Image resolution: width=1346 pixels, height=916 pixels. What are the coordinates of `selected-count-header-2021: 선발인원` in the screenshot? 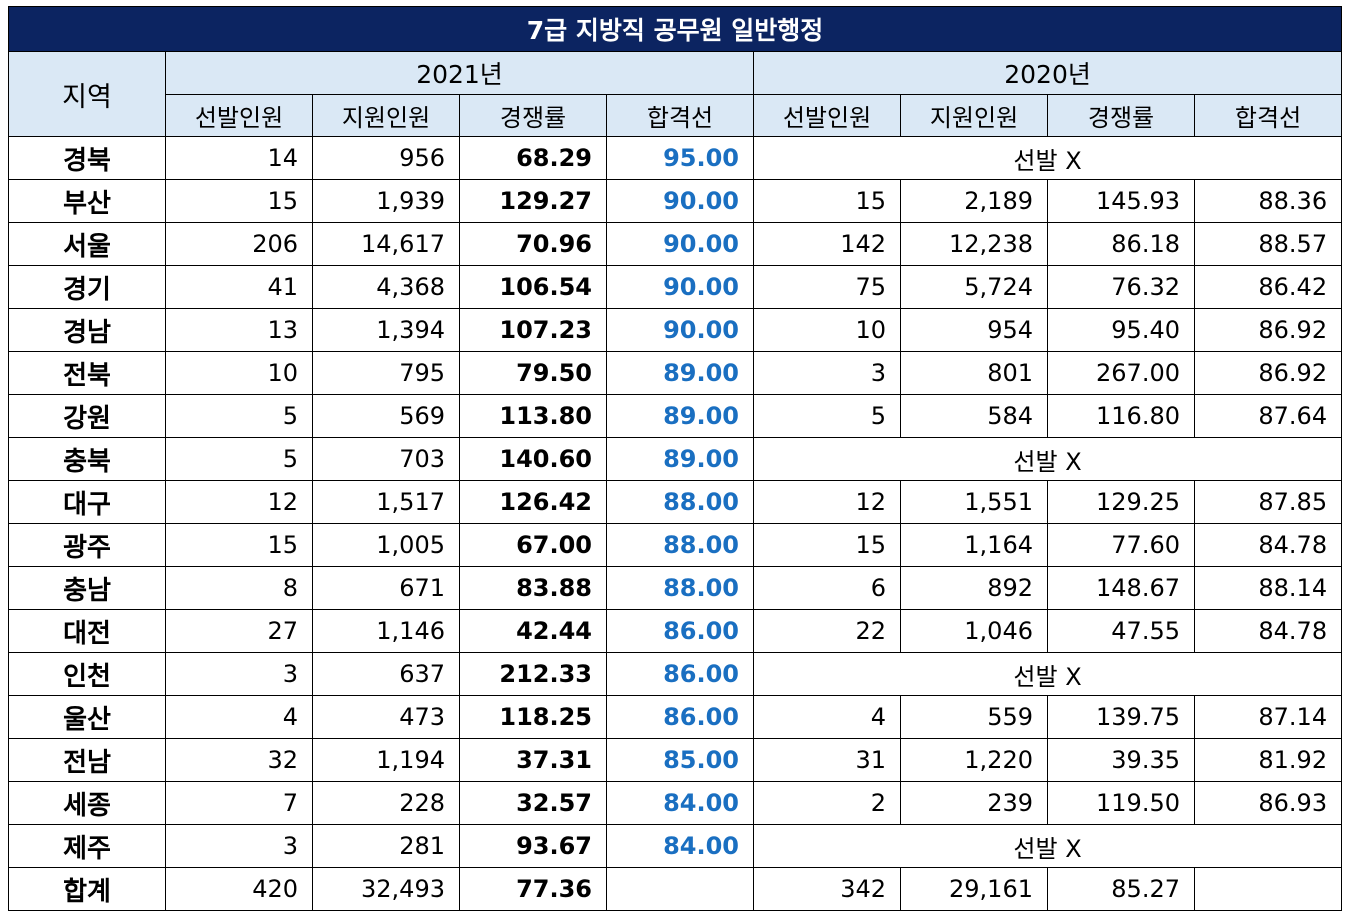 It's located at (239, 115).